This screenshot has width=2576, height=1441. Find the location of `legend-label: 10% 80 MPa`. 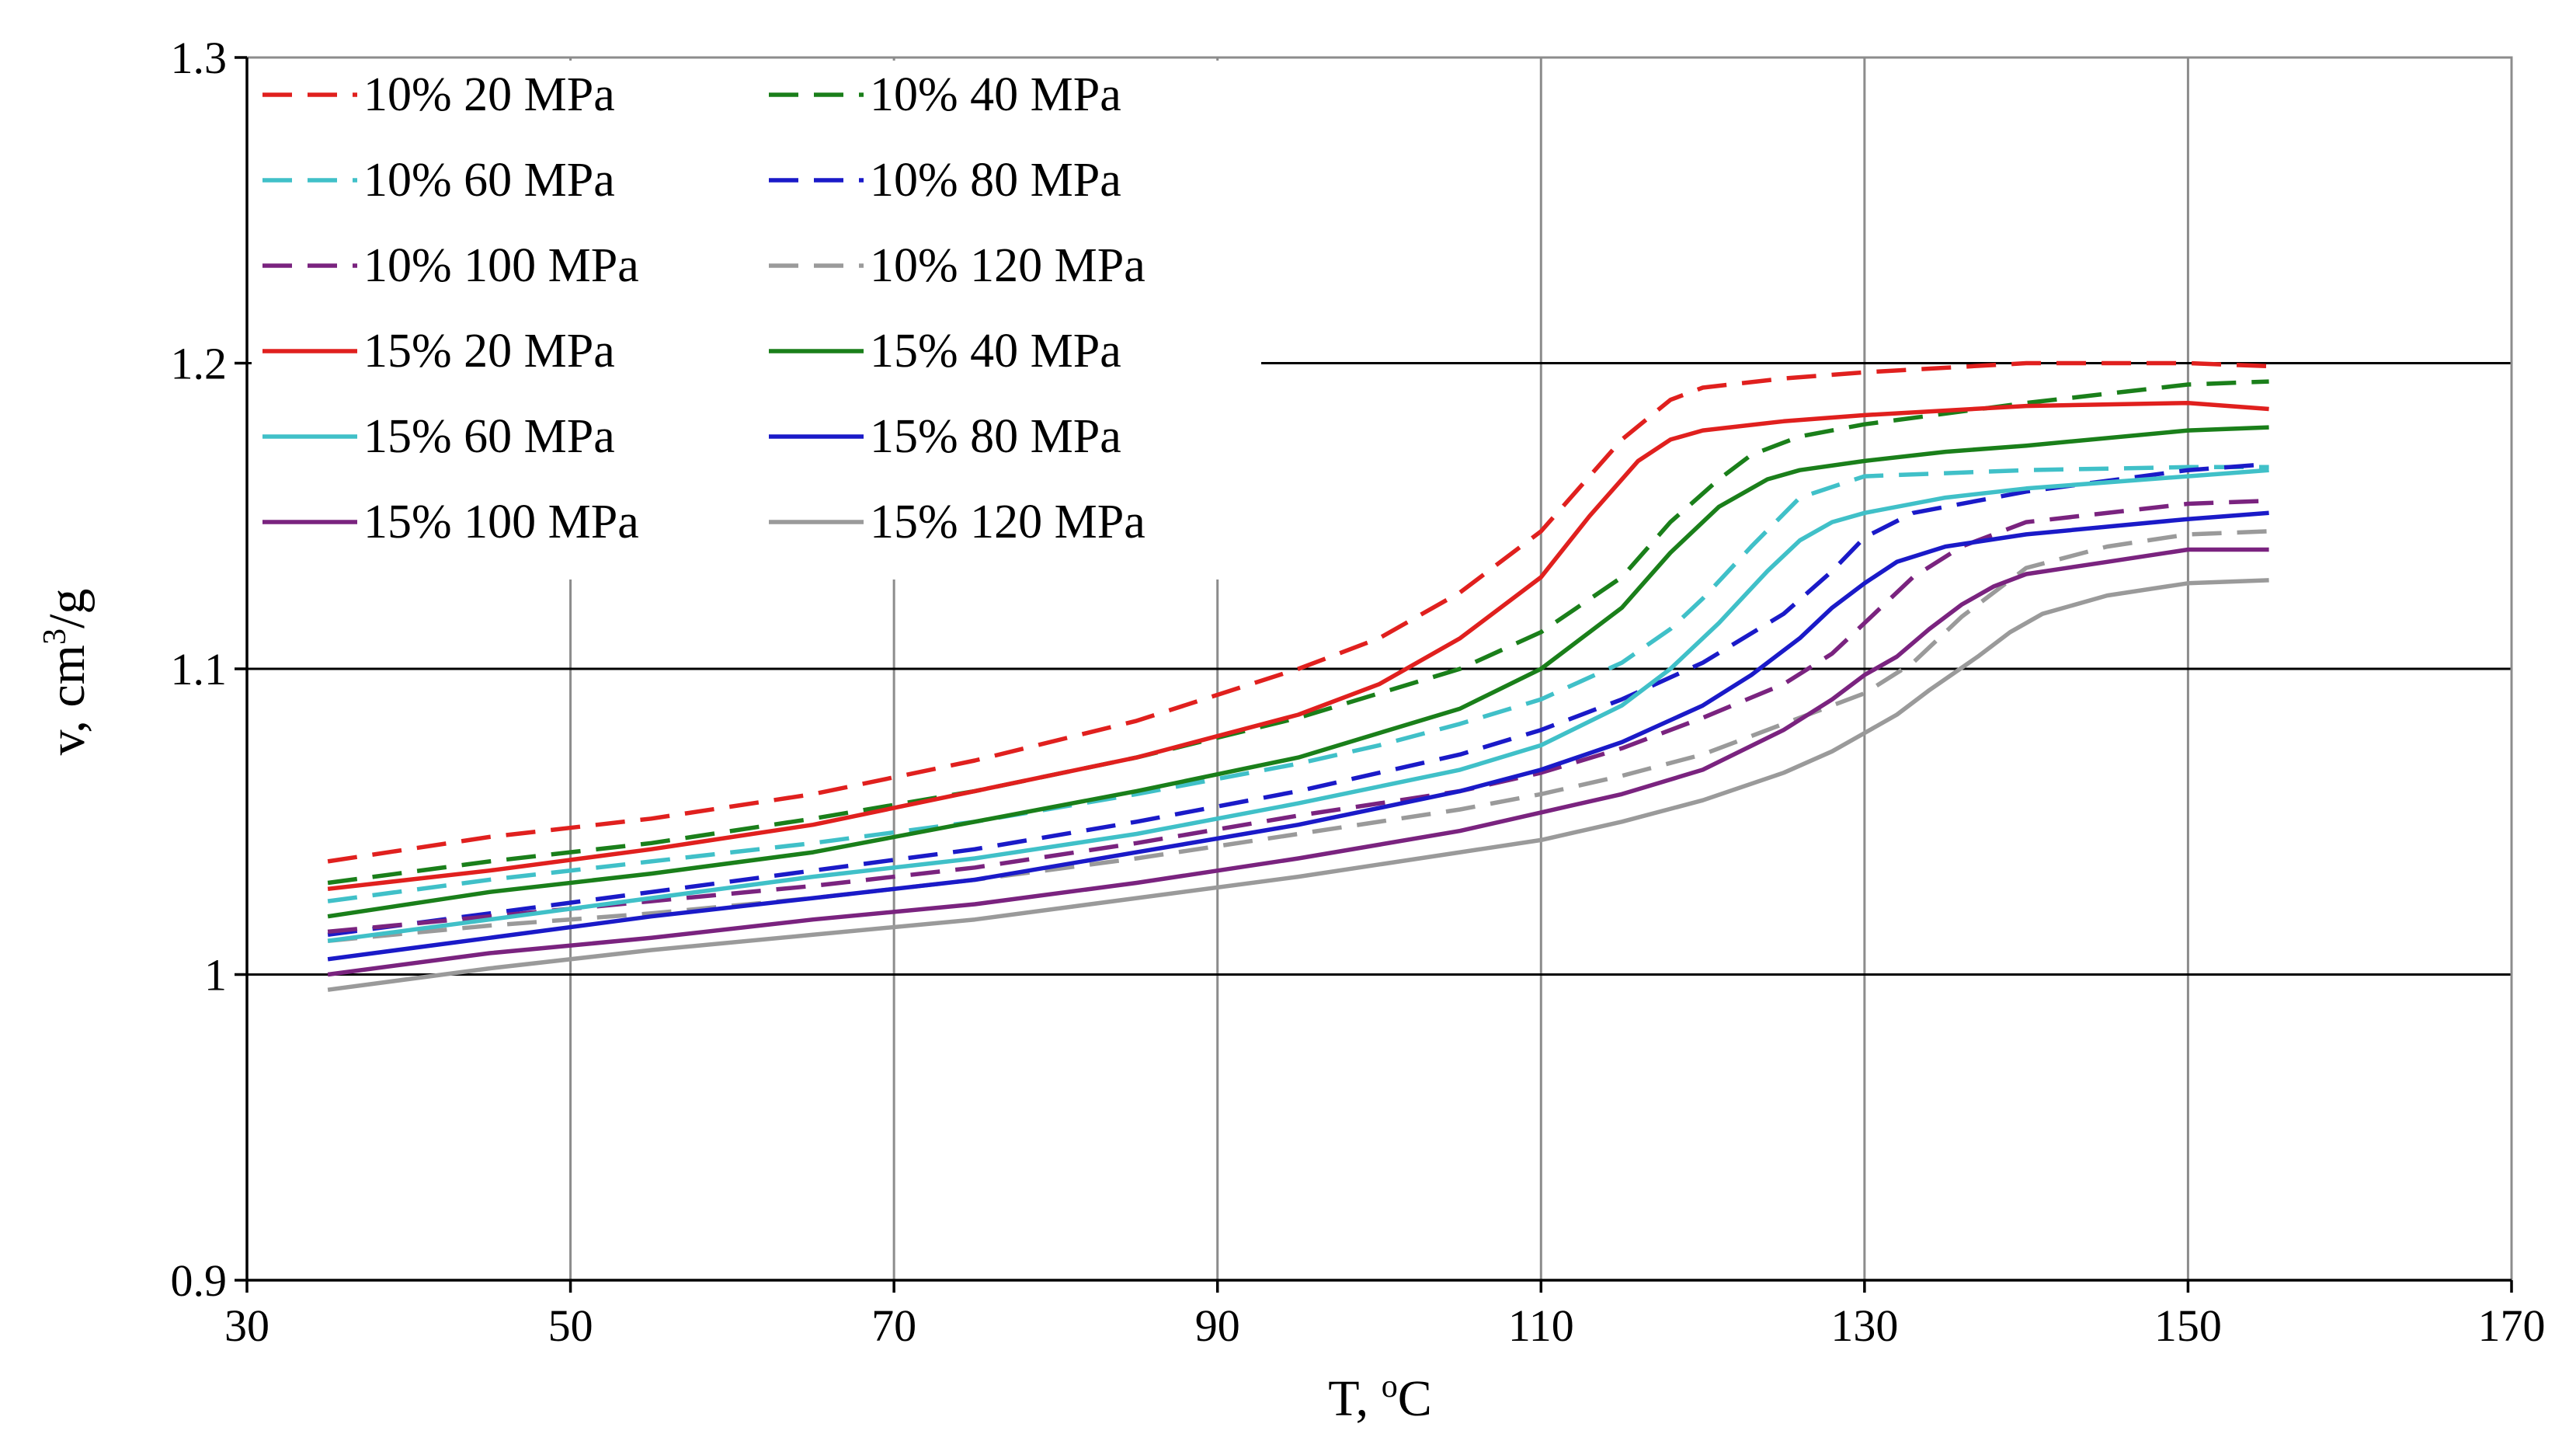

legend-label: 10% 80 MPa is located at coordinates (996, 180).